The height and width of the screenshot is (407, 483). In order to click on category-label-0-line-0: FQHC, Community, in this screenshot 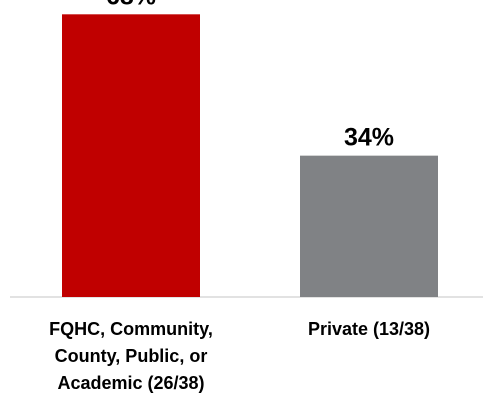, I will do `click(131, 329)`.